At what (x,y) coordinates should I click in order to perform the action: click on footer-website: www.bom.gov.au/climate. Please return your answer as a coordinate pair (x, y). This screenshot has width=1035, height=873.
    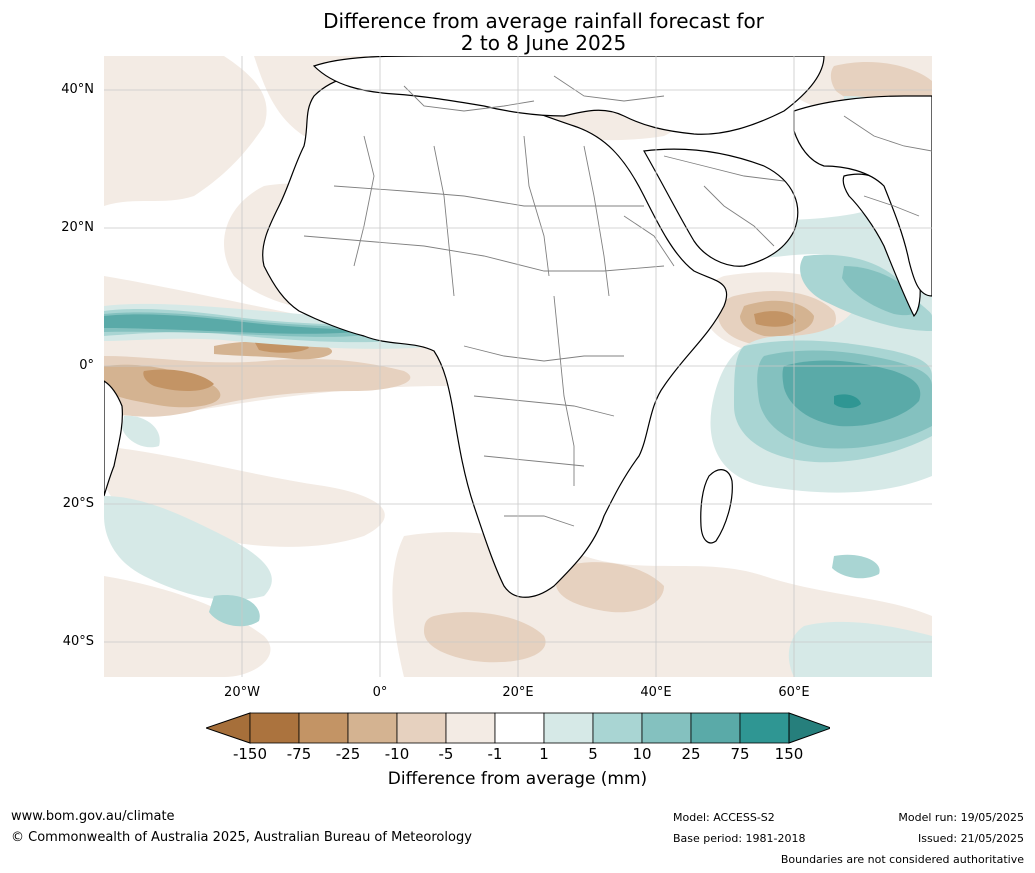
    Looking at the image, I should click on (93, 816).